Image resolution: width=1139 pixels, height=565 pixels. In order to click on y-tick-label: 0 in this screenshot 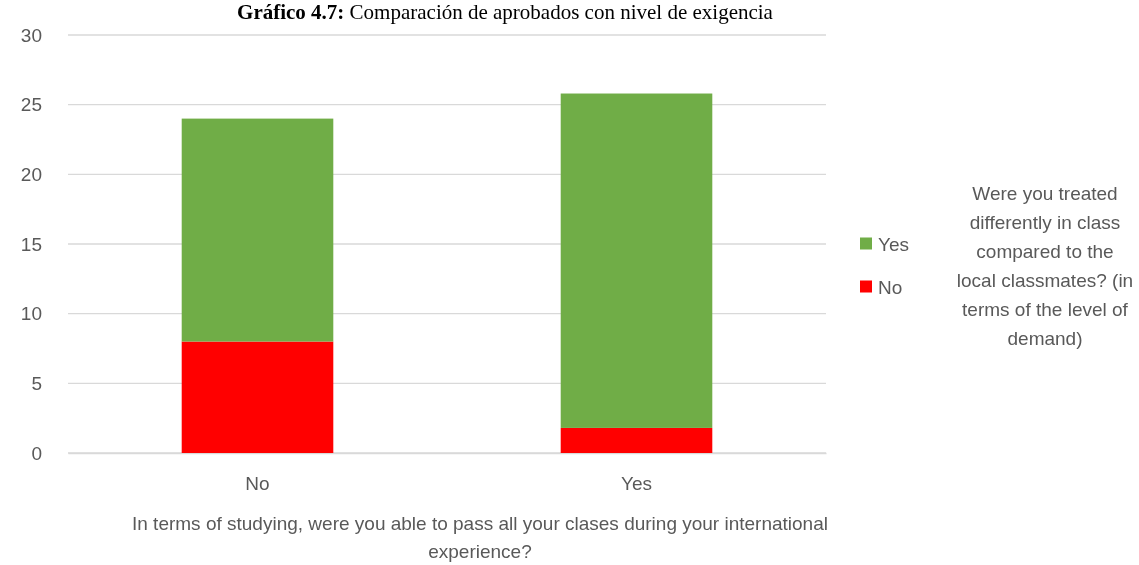, I will do `click(36, 453)`.